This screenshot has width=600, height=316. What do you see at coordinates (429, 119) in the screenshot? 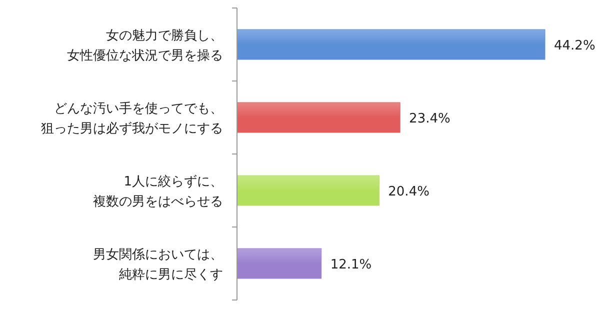
I see `data-label: 23.4%` at bounding box center [429, 119].